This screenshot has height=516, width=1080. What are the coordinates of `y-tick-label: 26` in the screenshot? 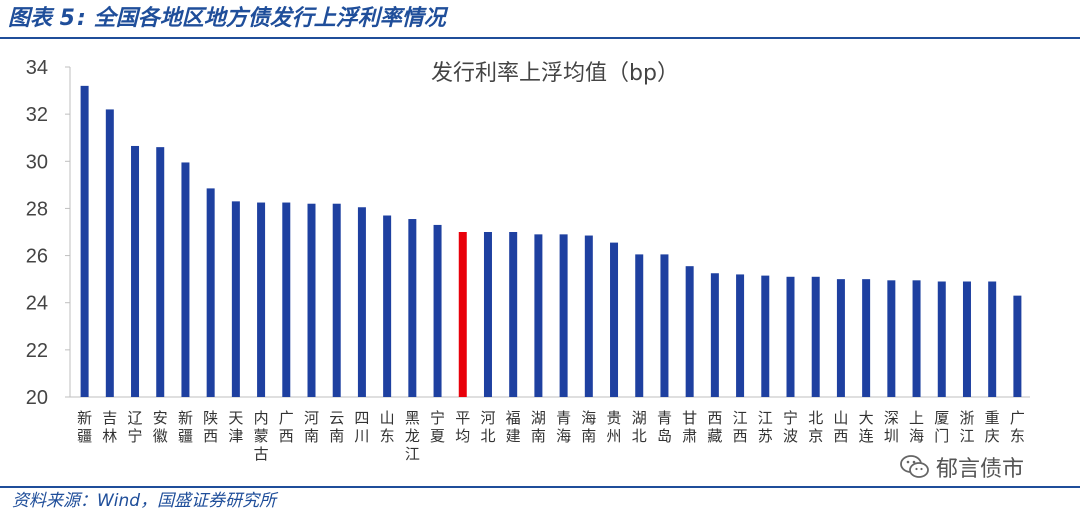 It's located at (37, 257).